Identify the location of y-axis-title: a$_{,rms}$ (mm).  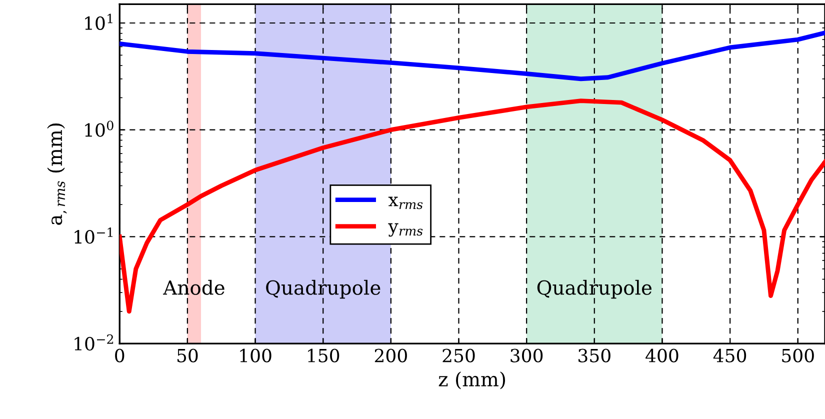
(57, 174).